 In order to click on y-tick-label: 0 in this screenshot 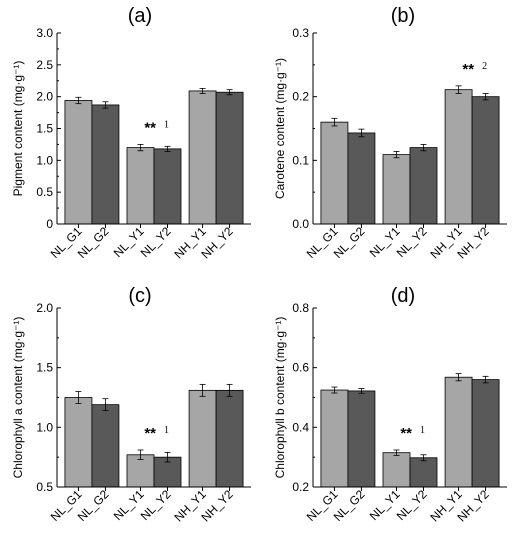, I will do `click(49, 224)`.